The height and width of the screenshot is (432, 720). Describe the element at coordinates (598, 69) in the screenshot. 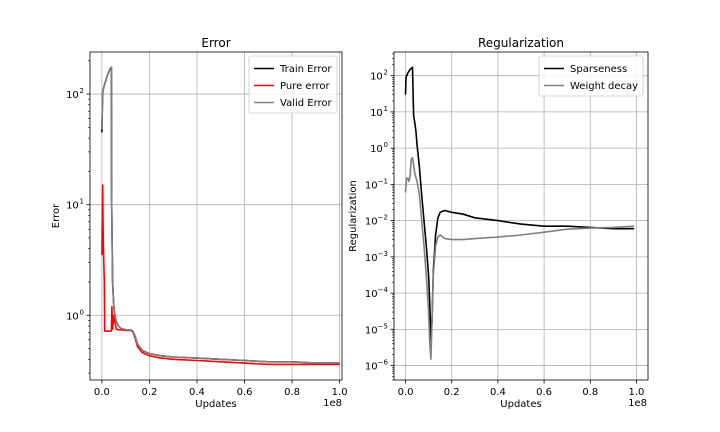

I see `legend-label: Sparseness` at that location.